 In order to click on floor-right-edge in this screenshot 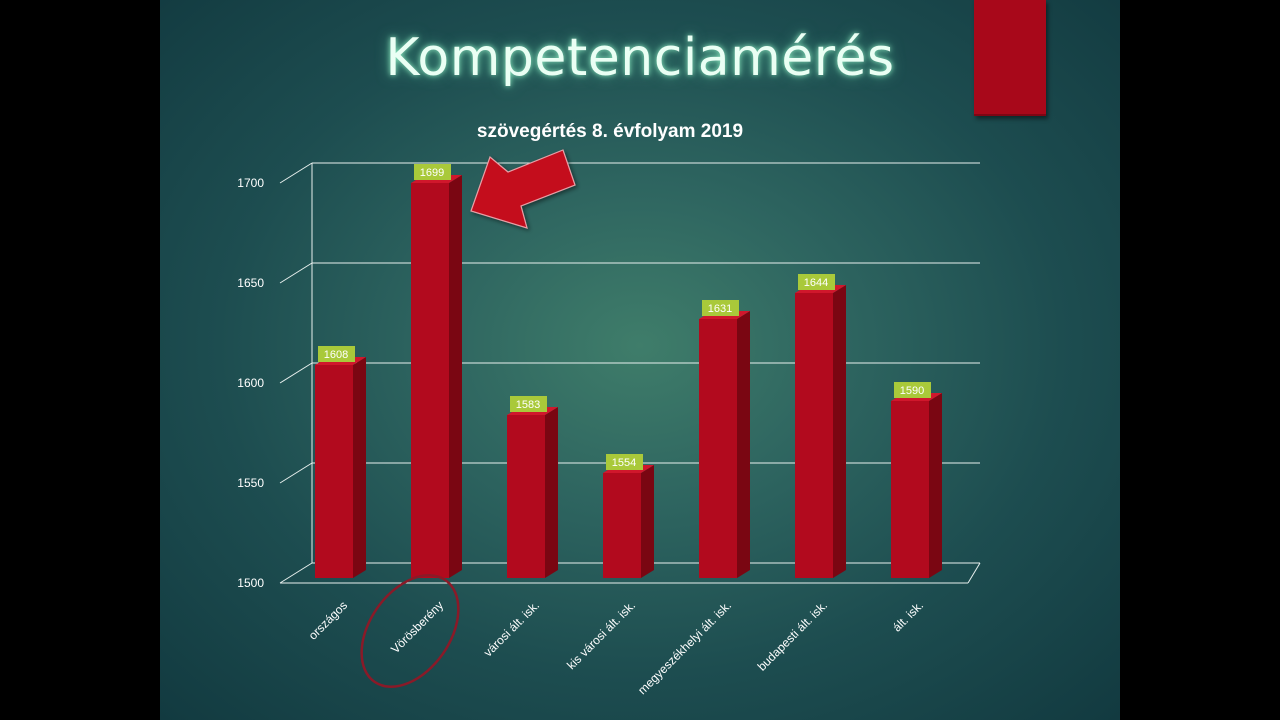, I will do `click(974, 573)`.